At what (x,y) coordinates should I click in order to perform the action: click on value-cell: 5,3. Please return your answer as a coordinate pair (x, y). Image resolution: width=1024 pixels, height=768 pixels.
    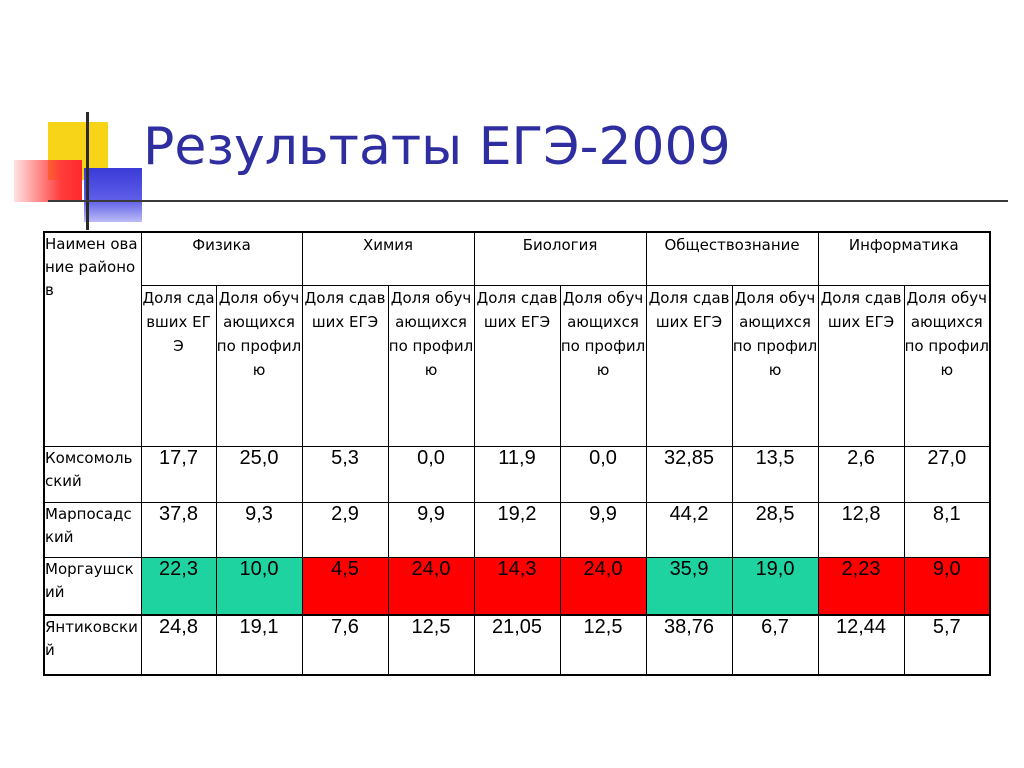
    Looking at the image, I should click on (345, 474).